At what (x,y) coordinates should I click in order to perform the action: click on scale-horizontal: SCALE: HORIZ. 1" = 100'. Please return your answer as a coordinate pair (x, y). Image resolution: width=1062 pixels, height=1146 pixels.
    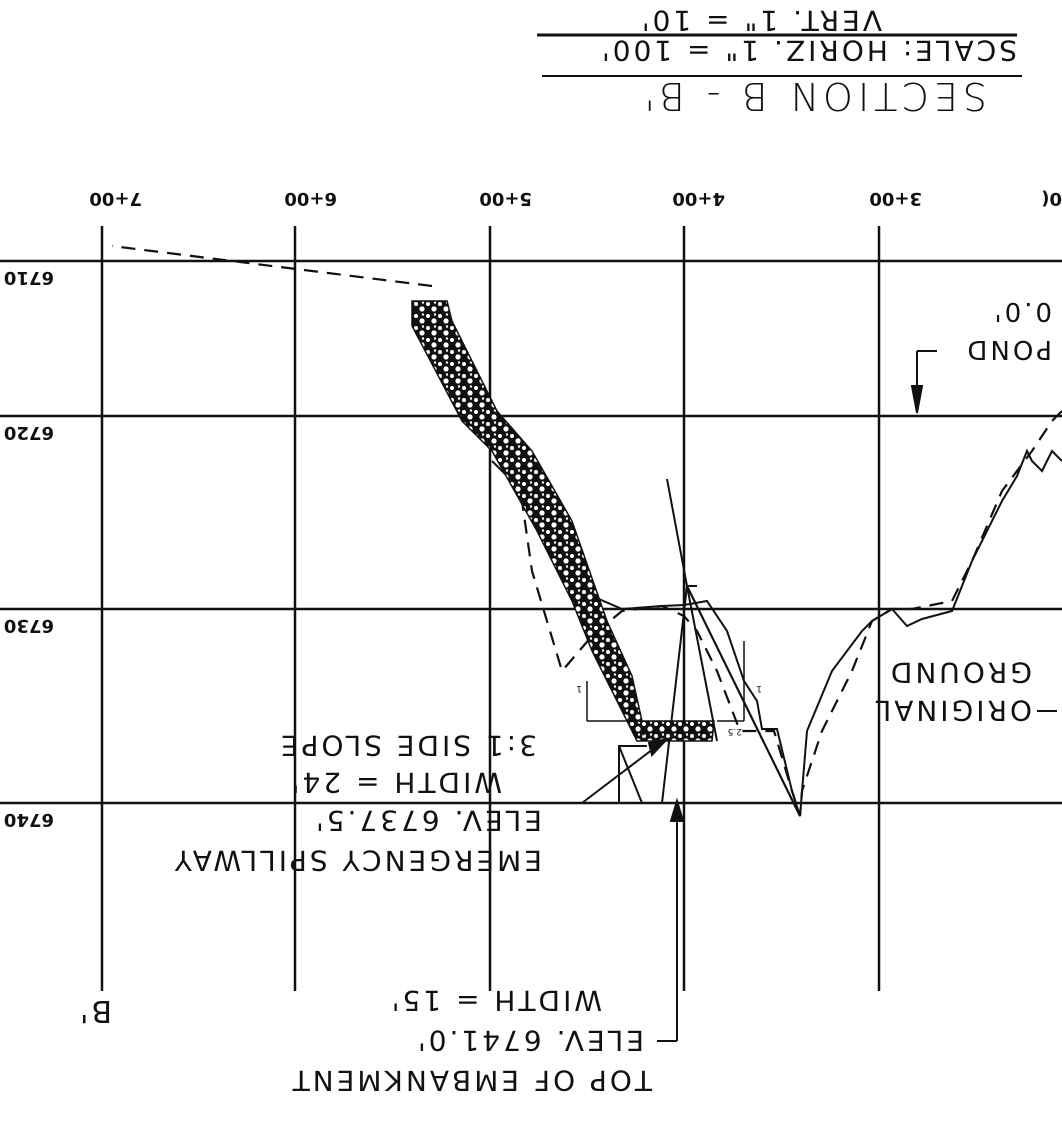
    Looking at the image, I should click on (808, 50).